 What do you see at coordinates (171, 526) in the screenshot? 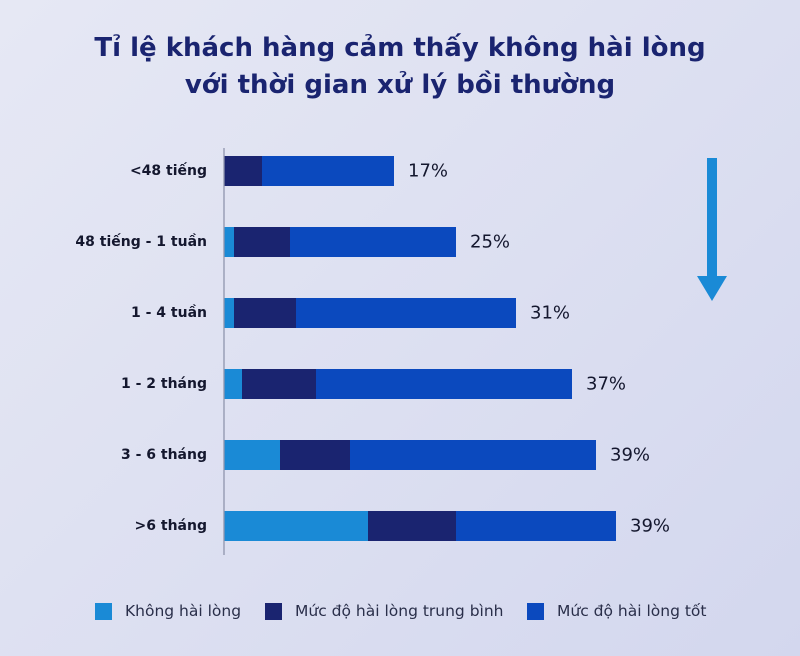
I see `category-label: >6 tháng` at bounding box center [171, 526].